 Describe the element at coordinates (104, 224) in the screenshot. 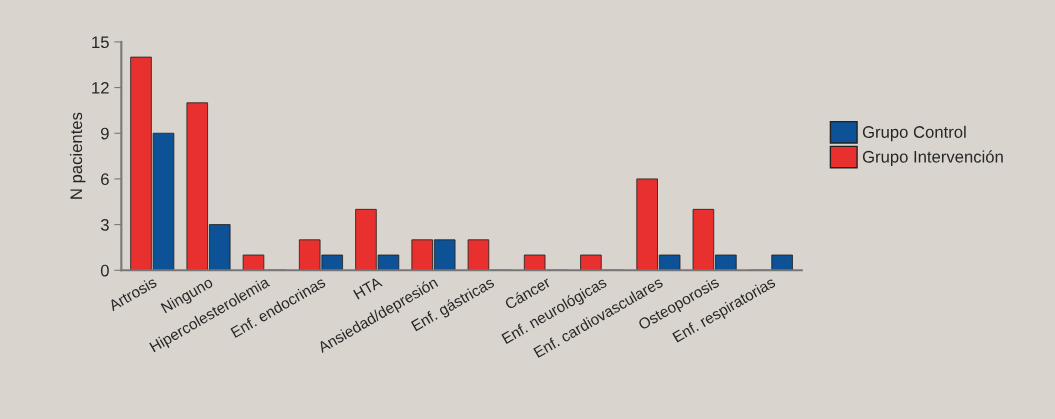

I see `y-tick-label: 3` at that location.